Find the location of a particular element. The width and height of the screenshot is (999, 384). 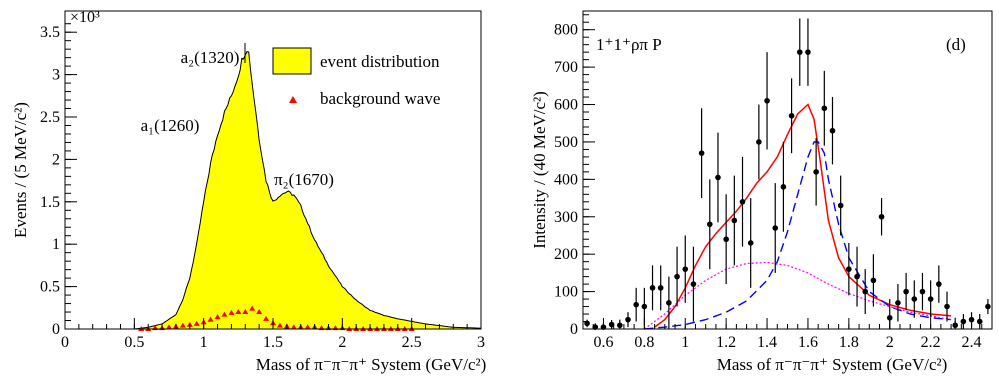

right-y-tick-label: 200 is located at coordinates (566, 254).